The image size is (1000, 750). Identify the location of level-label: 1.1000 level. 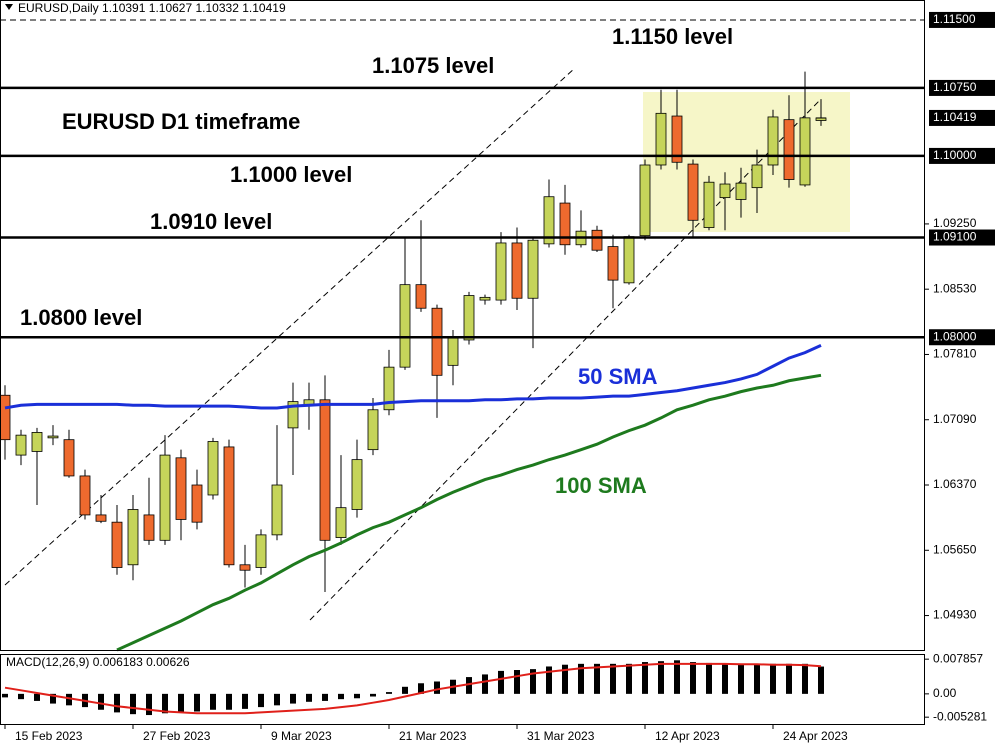
(291, 174).